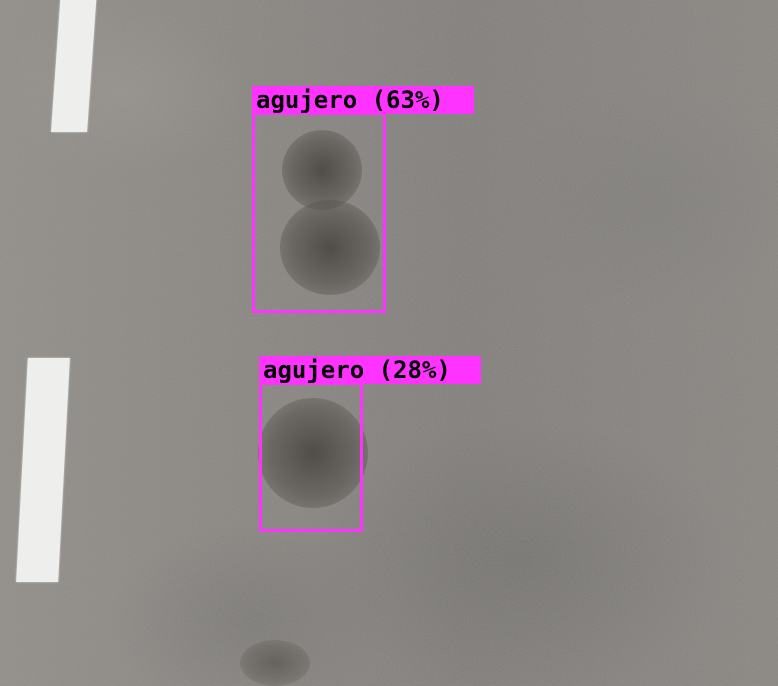 This screenshot has height=686, width=778. What do you see at coordinates (313, 453) in the screenshot?
I see `pothole-lower` at bounding box center [313, 453].